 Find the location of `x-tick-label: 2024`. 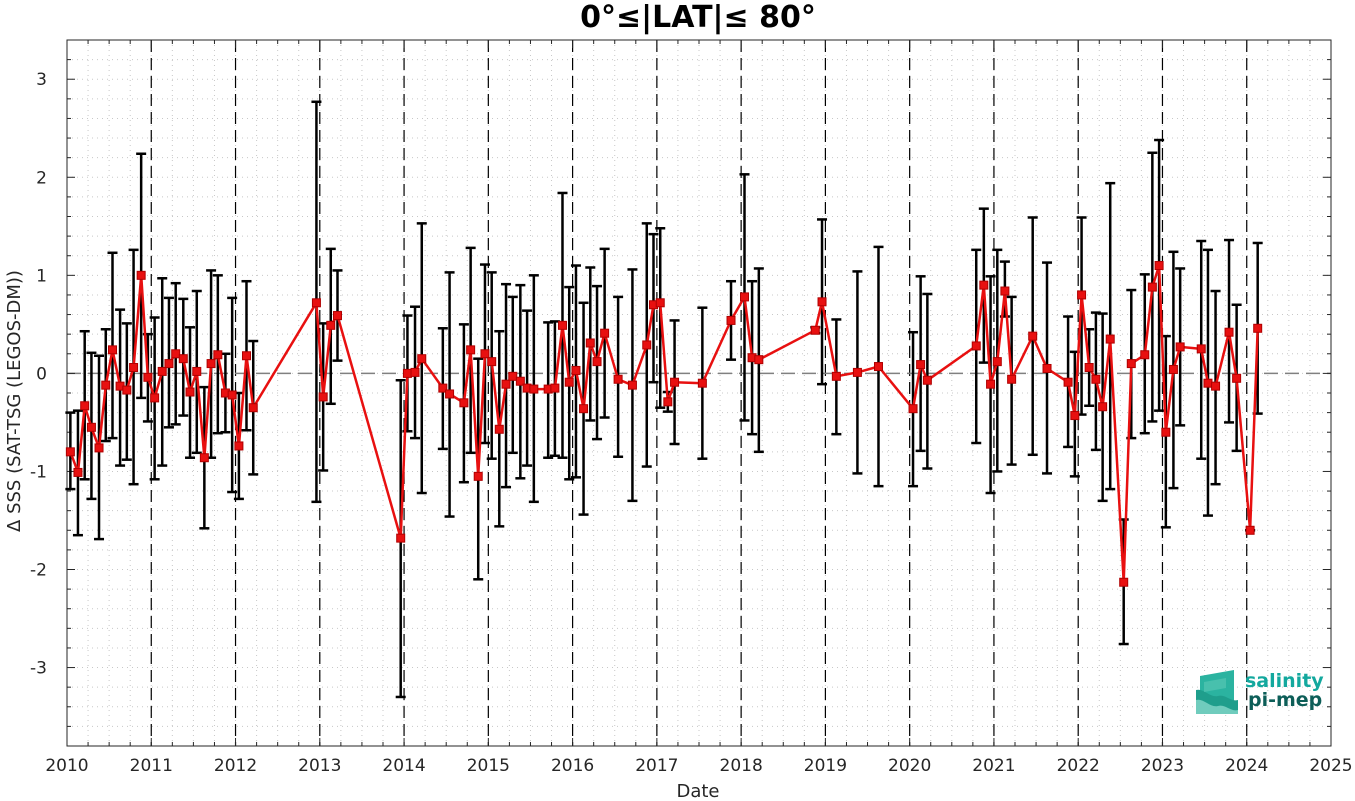

x-tick-label: 2024 is located at coordinates (1246, 766).